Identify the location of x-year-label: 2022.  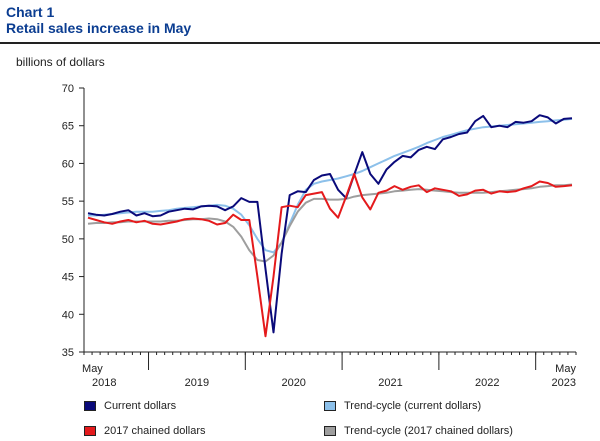
(487, 383).